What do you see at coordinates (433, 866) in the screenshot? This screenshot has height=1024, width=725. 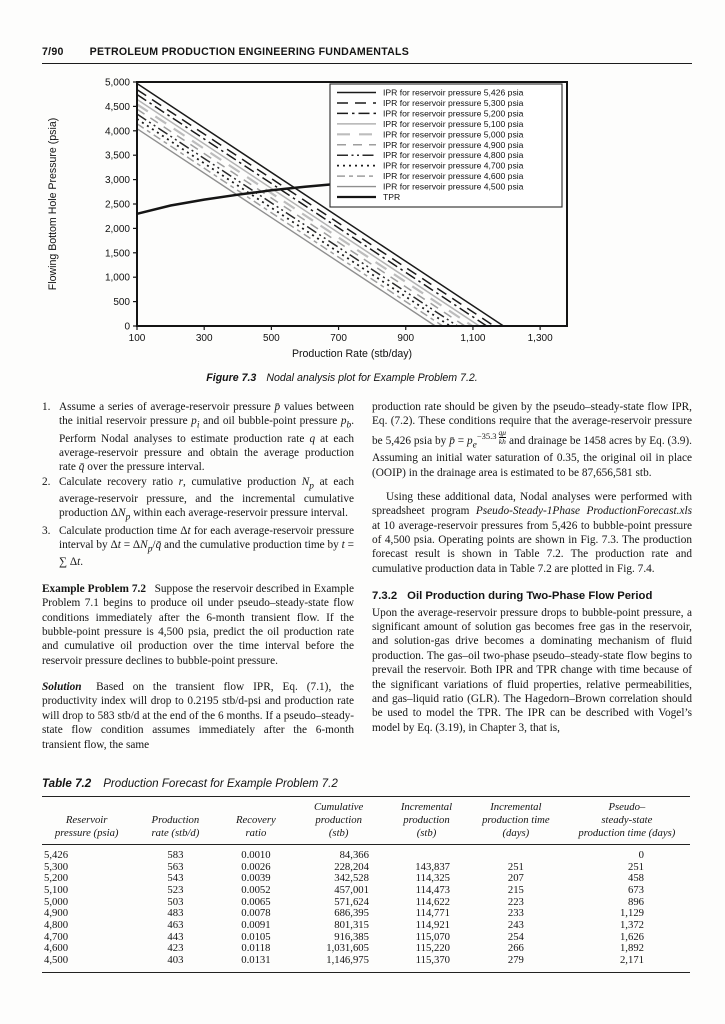 I see `table-cell: 143,837` at bounding box center [433, 866].